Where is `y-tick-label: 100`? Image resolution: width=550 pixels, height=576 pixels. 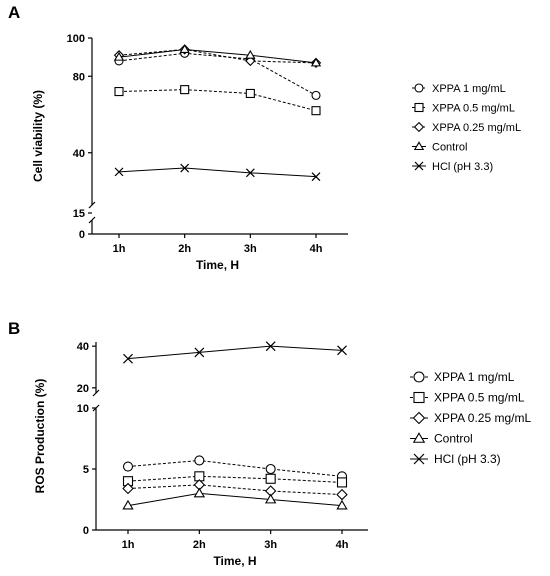
y-tick-label: 100 is located at coordinates (76, 39).